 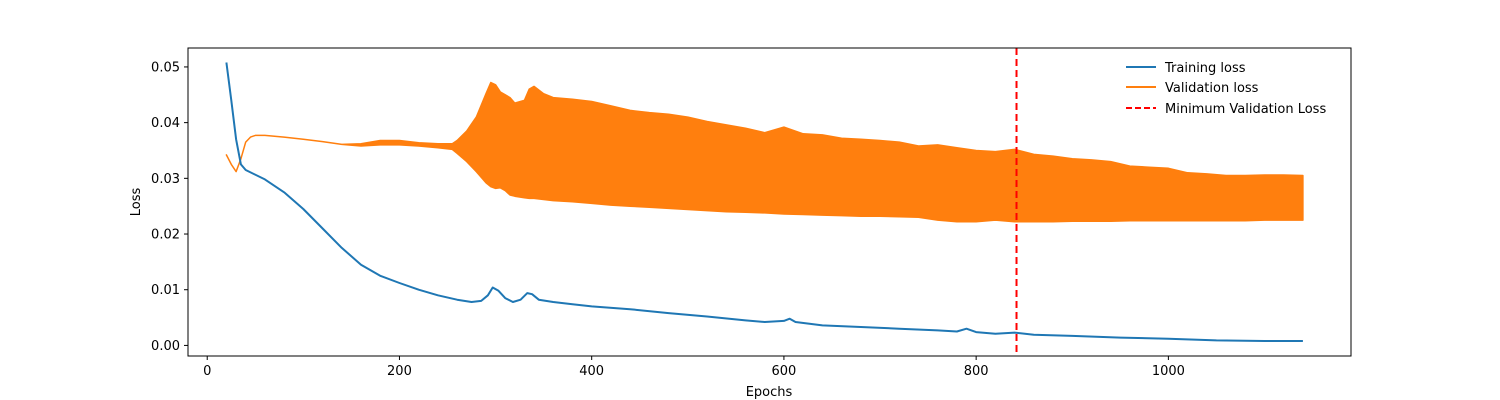 What do you see at coordinates (1212, 88) in the screenshot?
I see `legend-label-validation: Validation loss` at bounding box center [1212, 88].